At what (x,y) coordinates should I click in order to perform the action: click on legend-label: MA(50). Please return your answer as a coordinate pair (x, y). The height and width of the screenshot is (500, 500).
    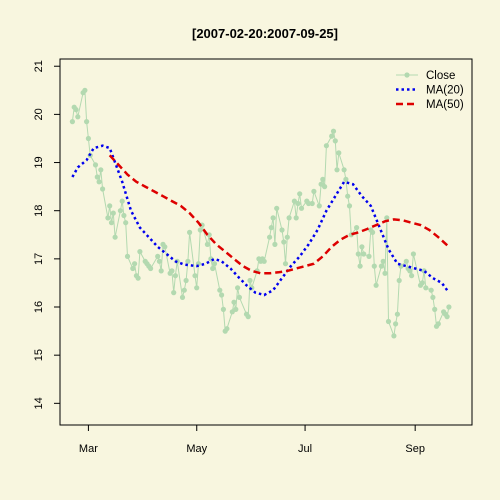
    Looking at the image, I should click on (445, 105).